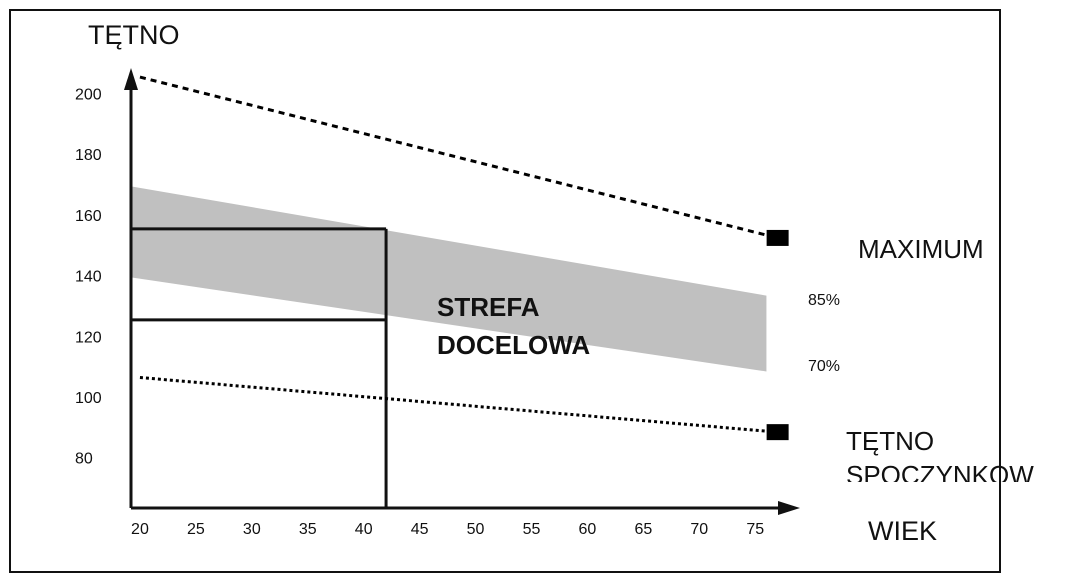  I want to click on x-tick-label: 60, so click(588, 529).